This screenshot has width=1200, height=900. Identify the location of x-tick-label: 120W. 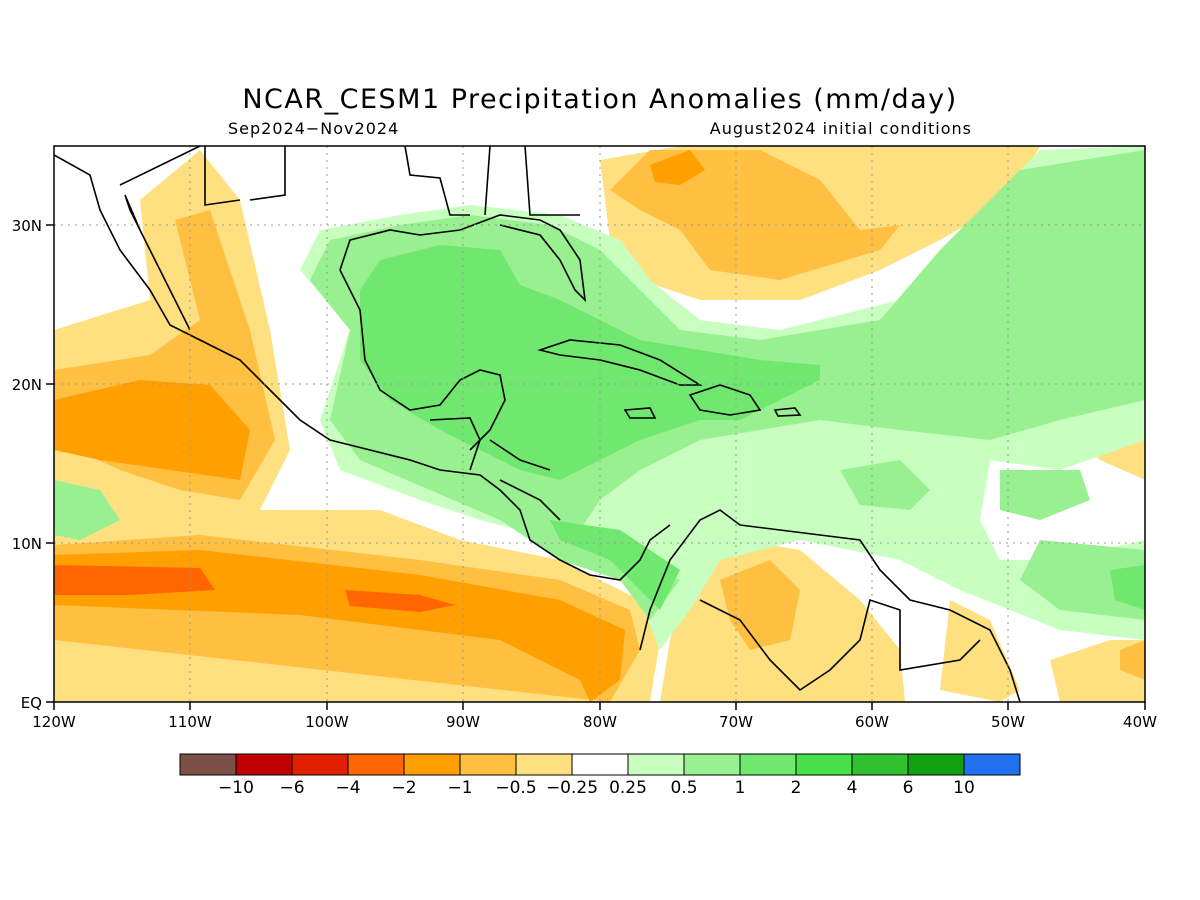
(54, 722).